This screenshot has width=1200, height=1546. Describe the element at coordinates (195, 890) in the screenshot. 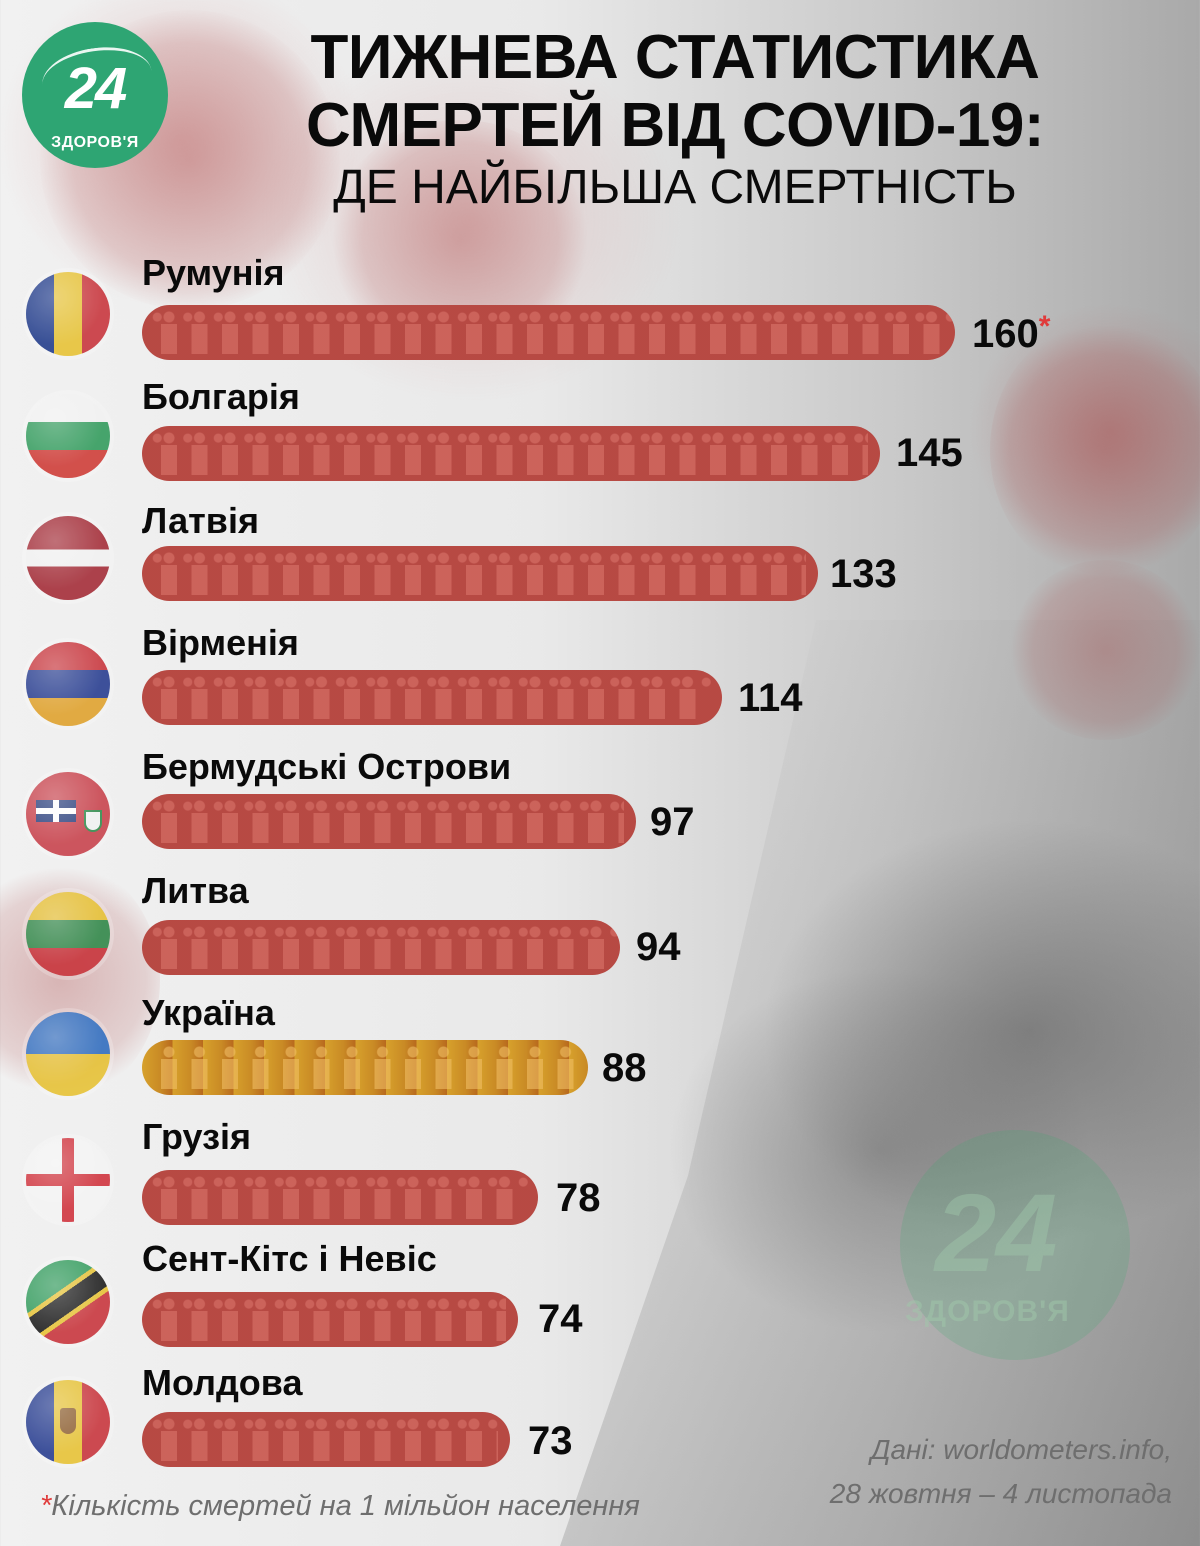

I see `country-label: Литва` at that location.